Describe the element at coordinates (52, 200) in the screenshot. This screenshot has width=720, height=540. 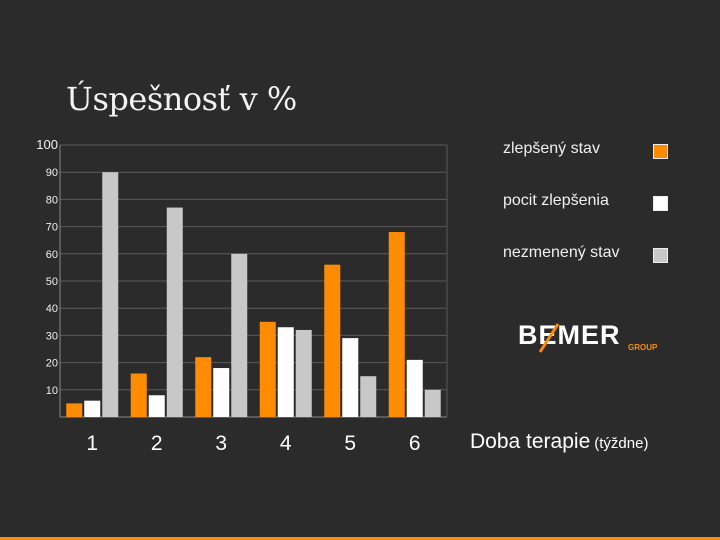
I see `y-tick-label: 80` at that location.